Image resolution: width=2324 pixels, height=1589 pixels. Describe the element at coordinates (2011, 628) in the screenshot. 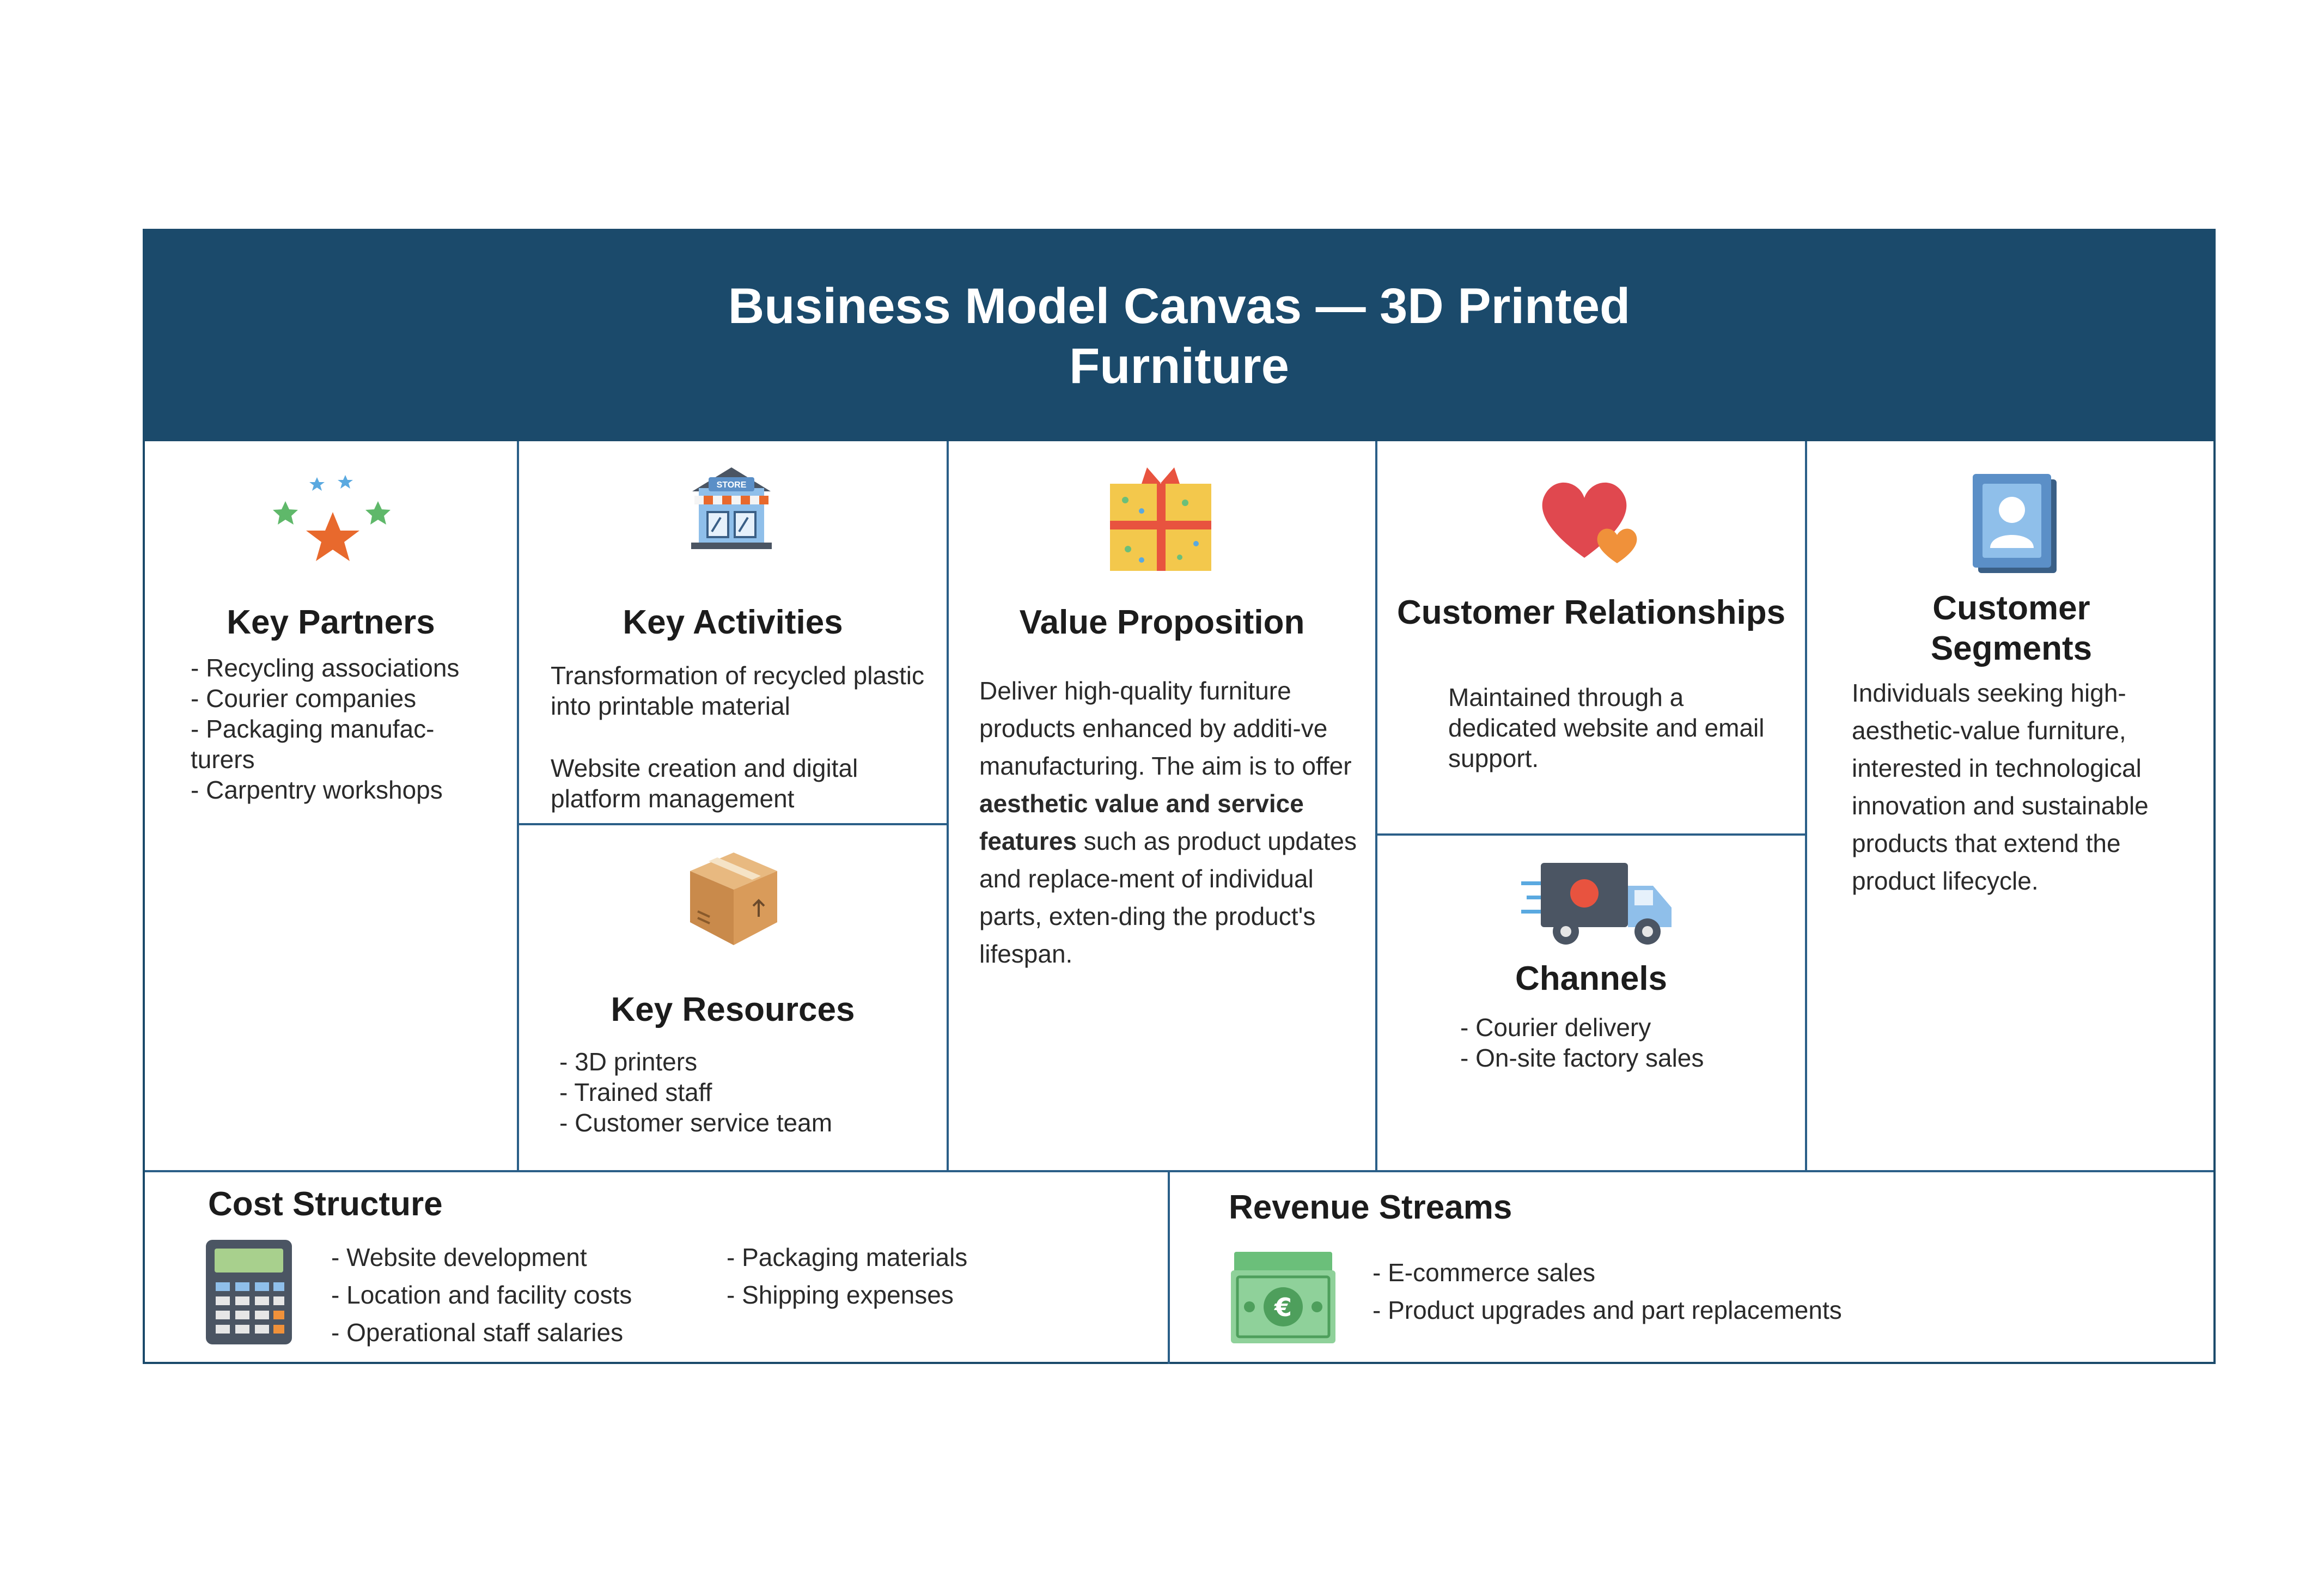

I see `customer-segments-title: Customer Segments` at that location.